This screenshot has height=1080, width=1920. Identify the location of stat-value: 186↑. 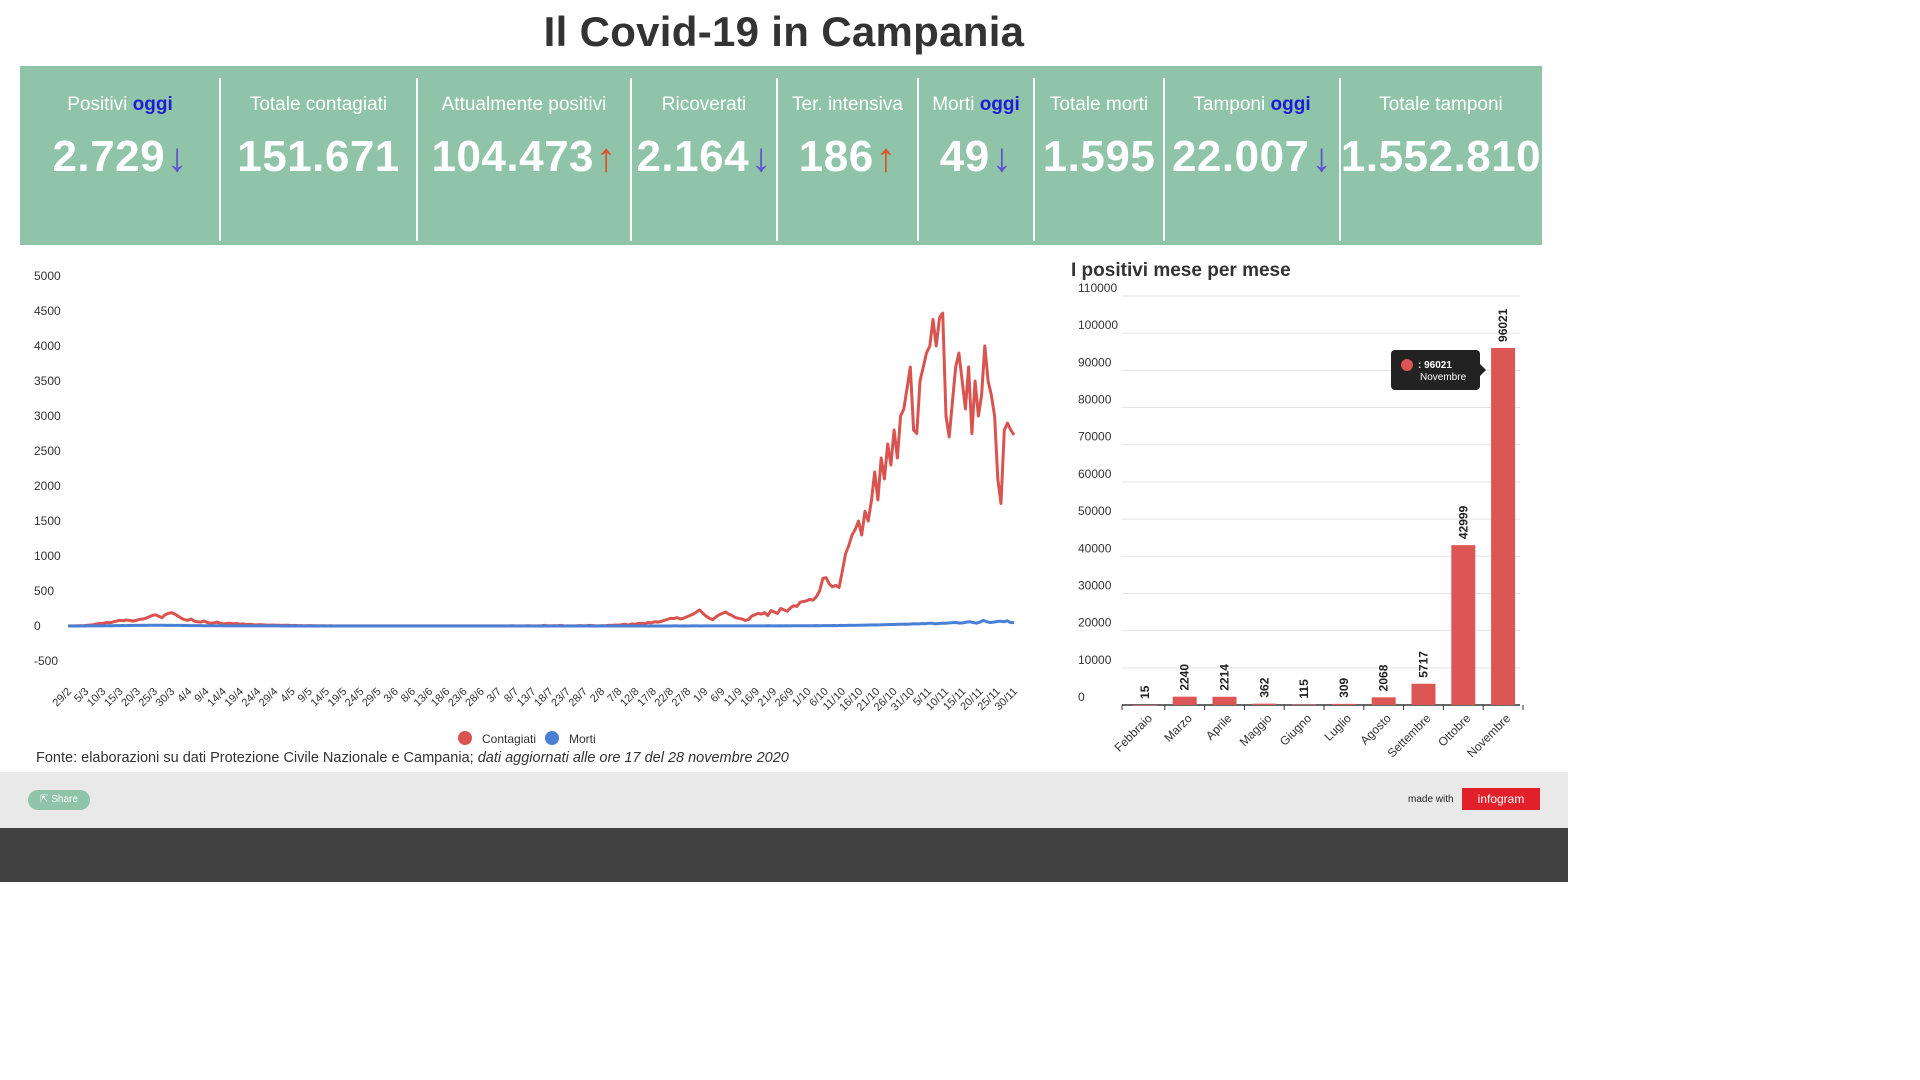
(847, 157).